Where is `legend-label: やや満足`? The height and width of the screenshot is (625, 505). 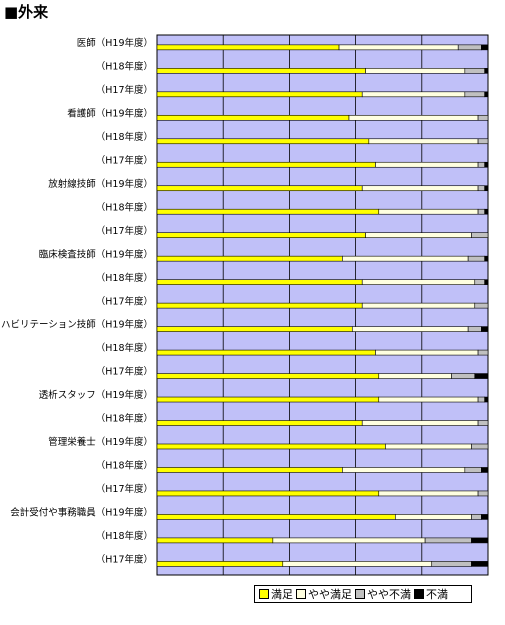 legend-label: やや満足 is located at coordinates (330, 594).